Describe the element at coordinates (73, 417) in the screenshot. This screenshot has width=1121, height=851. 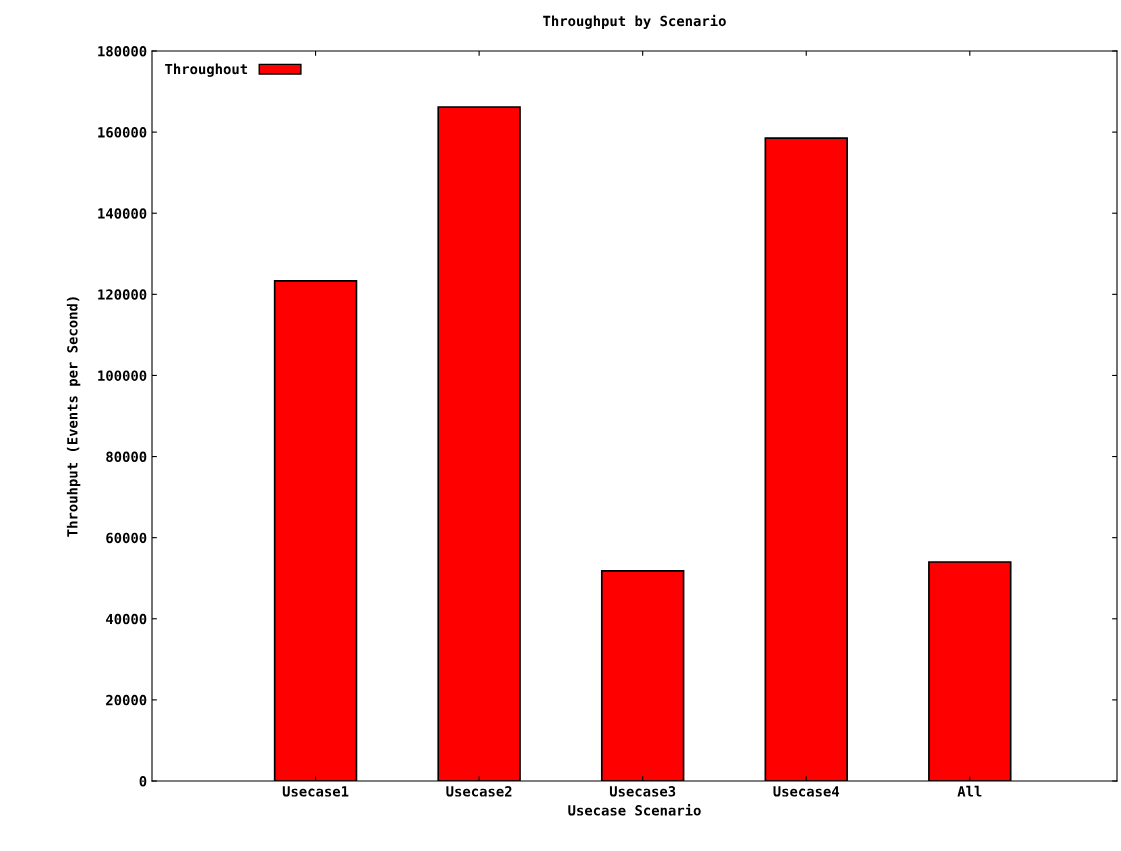
I see `y-axis-title: Throuhput (Events per Second)` at that location.